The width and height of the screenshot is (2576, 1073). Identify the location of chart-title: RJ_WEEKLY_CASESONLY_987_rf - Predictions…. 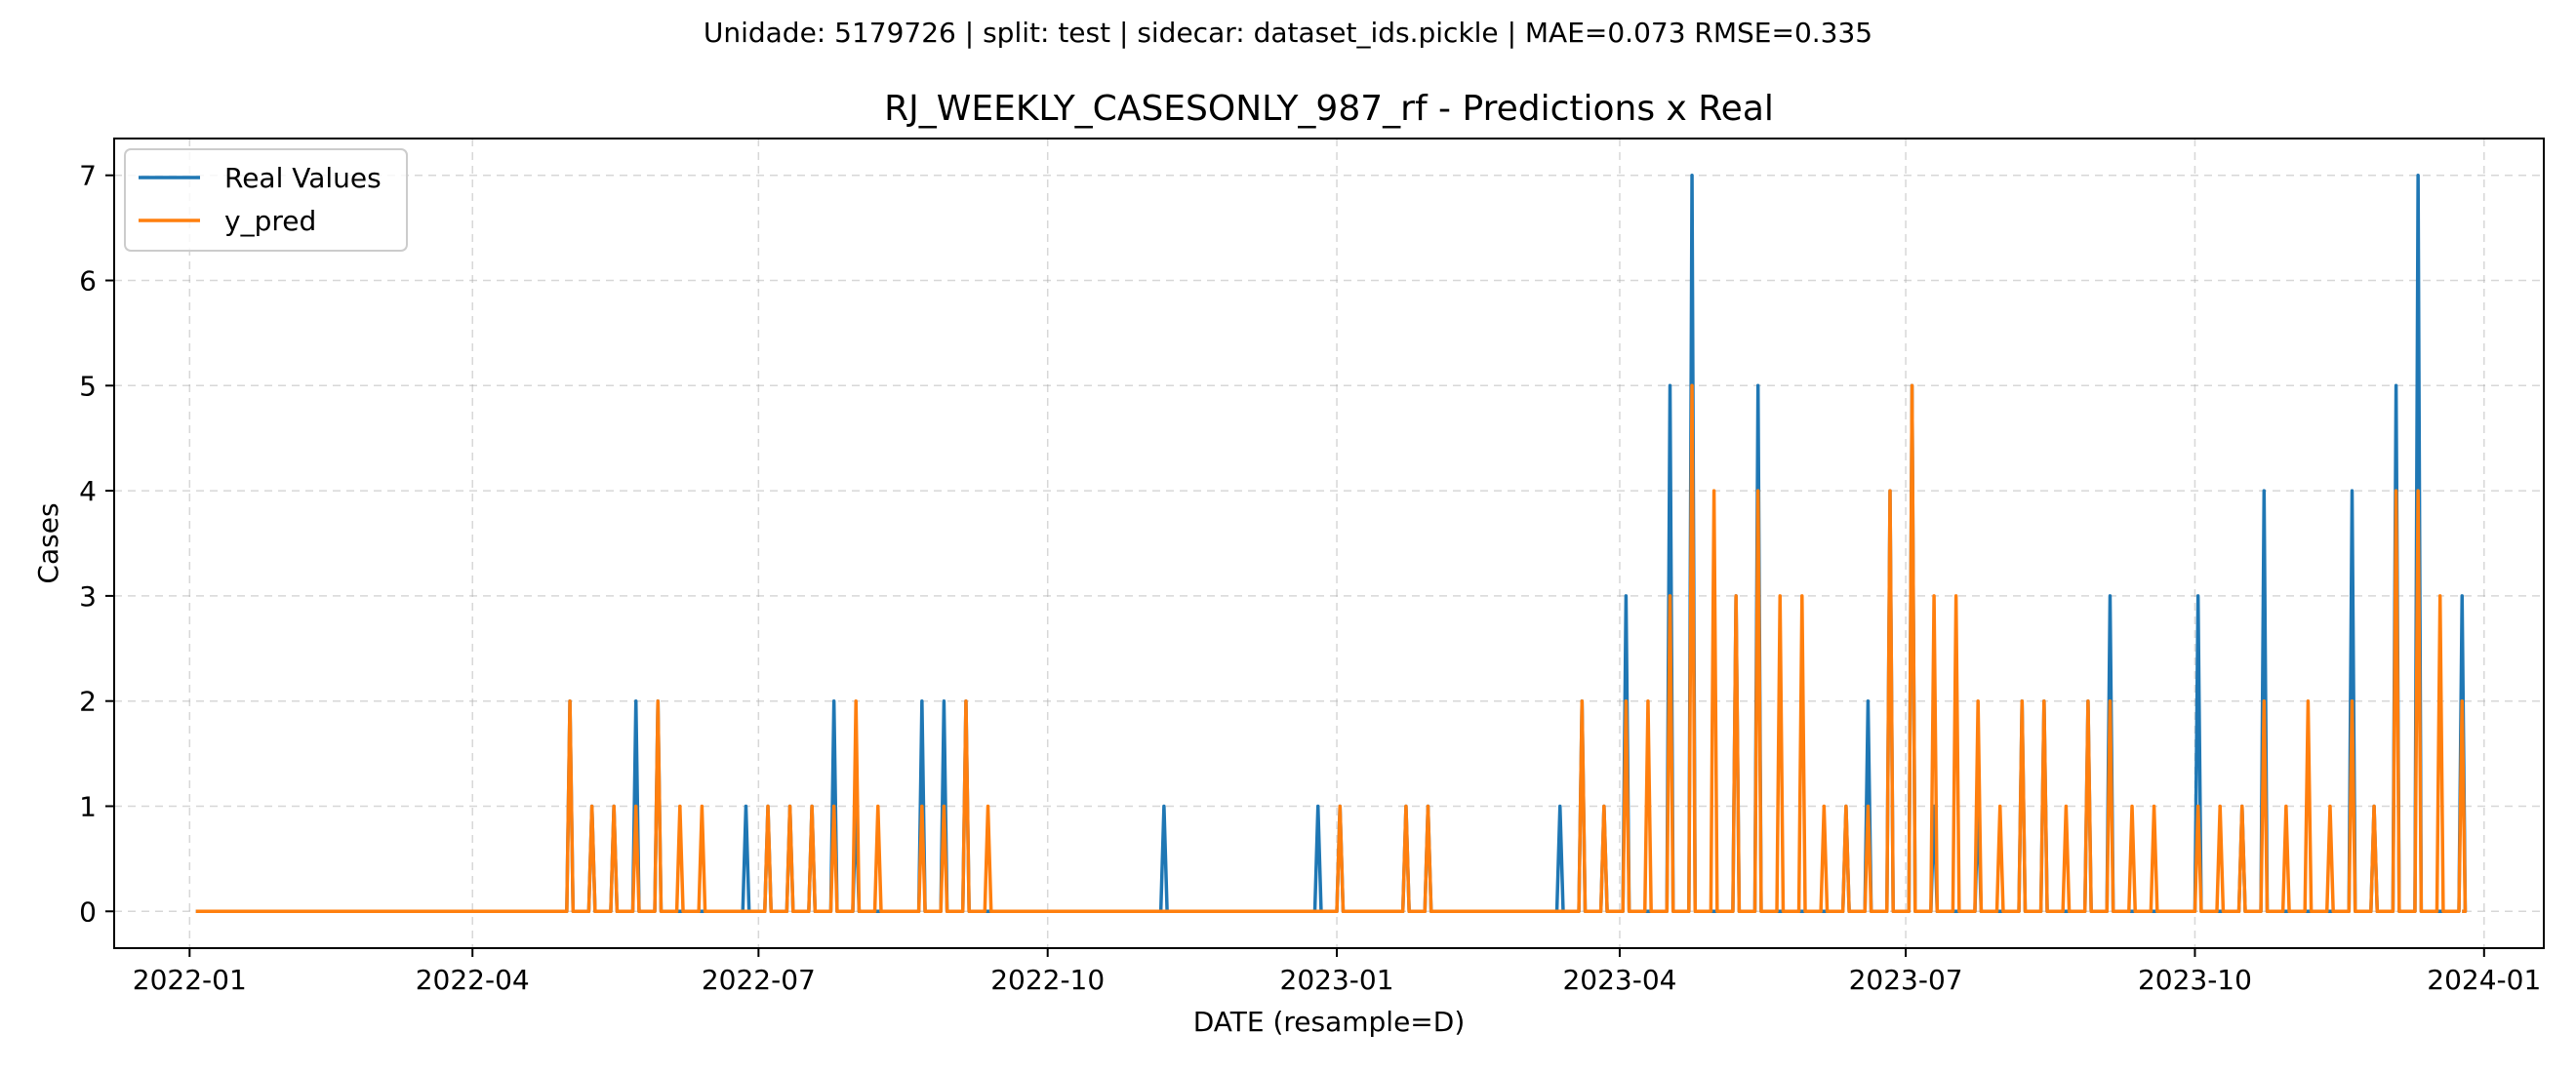
(1329, 109).